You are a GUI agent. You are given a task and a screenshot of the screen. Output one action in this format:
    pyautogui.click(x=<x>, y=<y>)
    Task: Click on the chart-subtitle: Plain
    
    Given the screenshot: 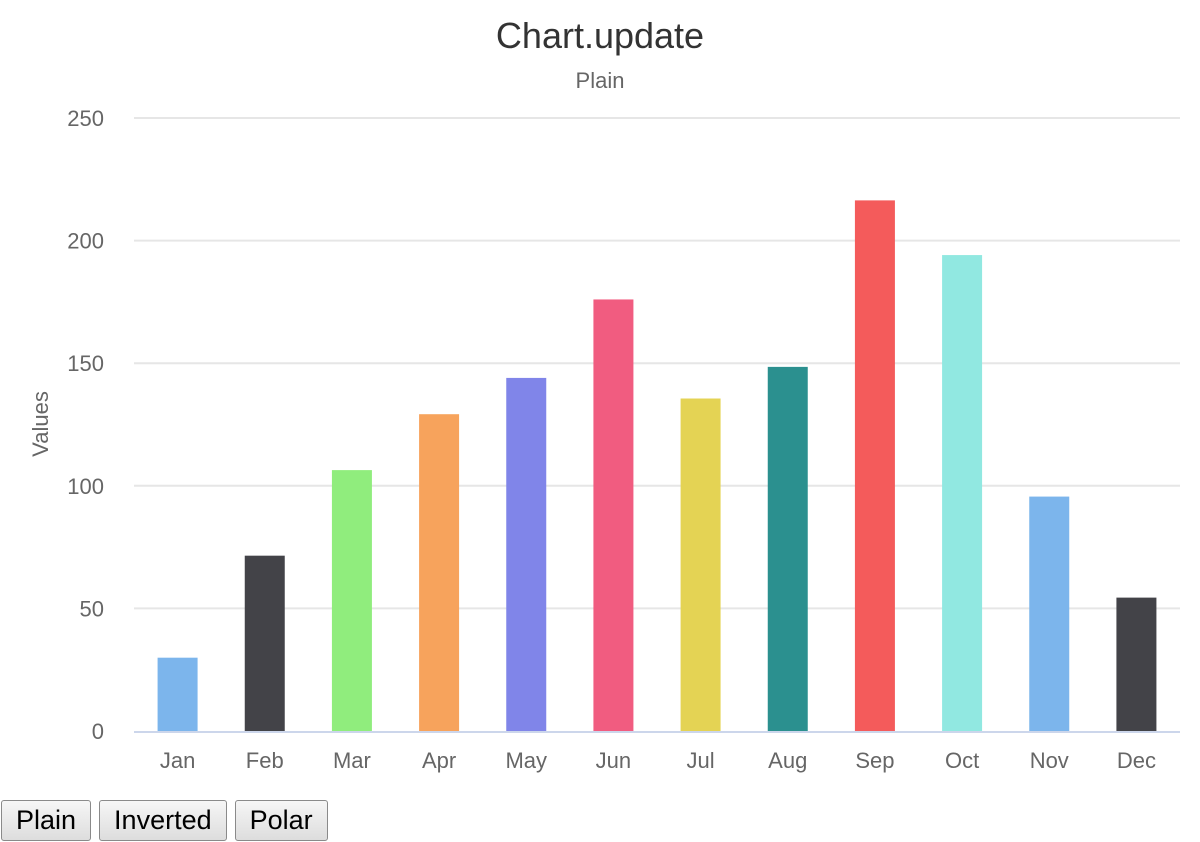 What is the action you would take?
    pyautogui.click(x=600, y=80)
    